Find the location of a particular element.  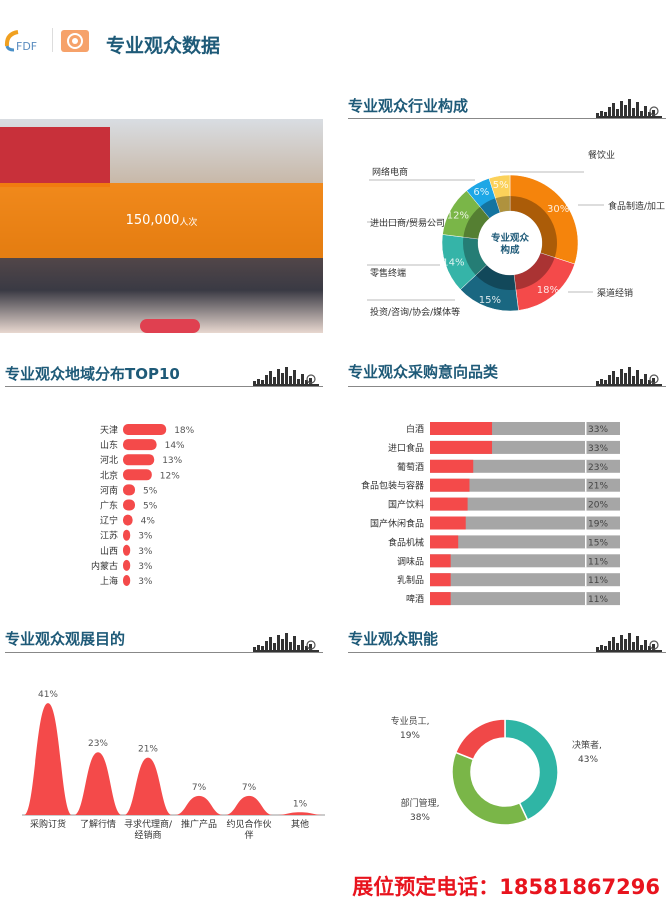

industry-center-label: 专业观众 is located at coordinates (510, 238).